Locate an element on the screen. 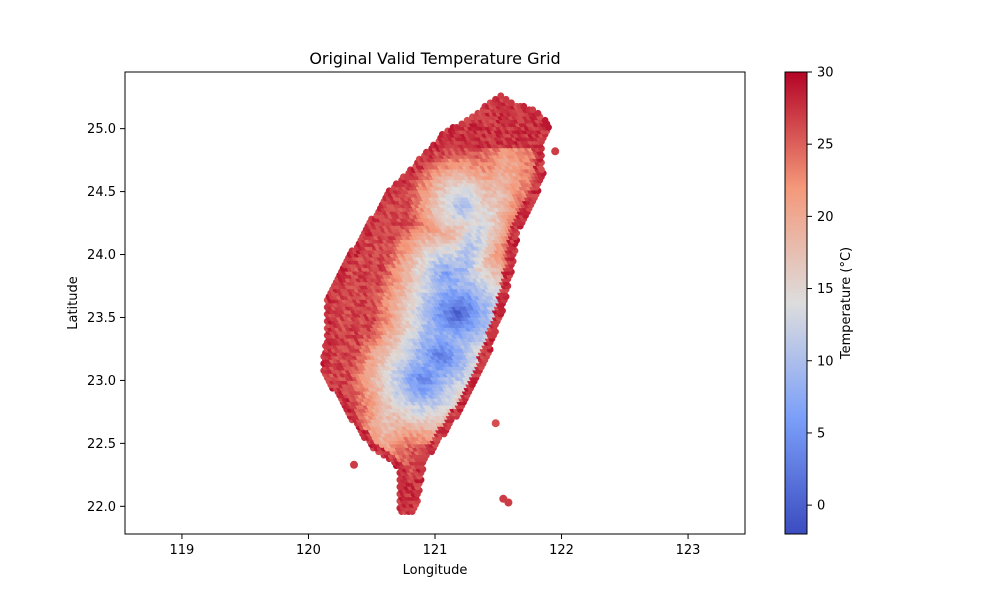 The width and height of the screenshot is (1000, 600). colorbar-ticks: 0 5 10 15 20 25 30 is located at coordinates (820, 290).